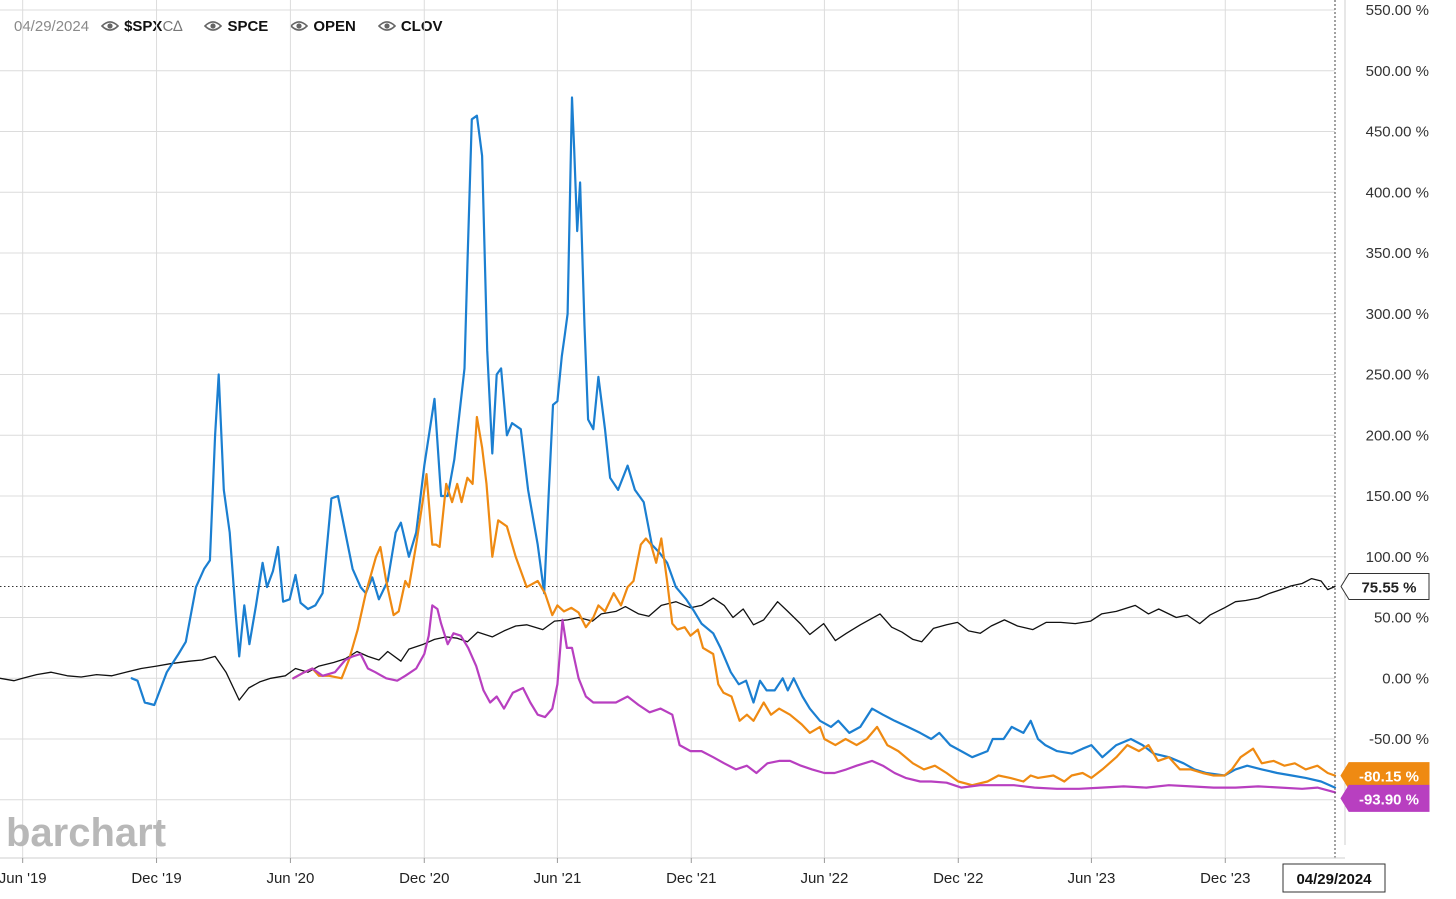 The image size is (1456, 899). I want to click on legend-date: 04/29/2024, so click(52, 26).